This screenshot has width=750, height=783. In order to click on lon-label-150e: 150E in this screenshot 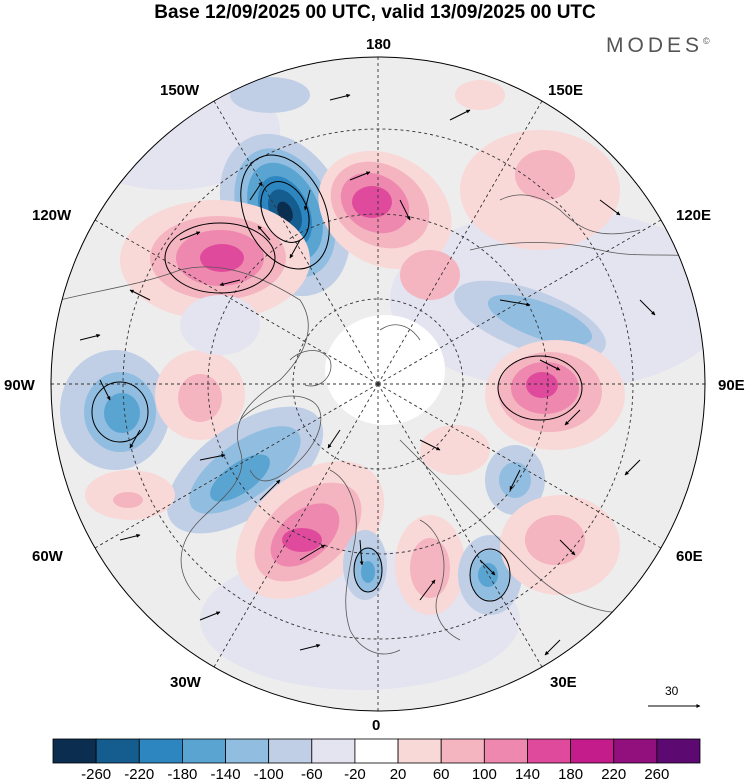, I will do `click(566, 90)`.